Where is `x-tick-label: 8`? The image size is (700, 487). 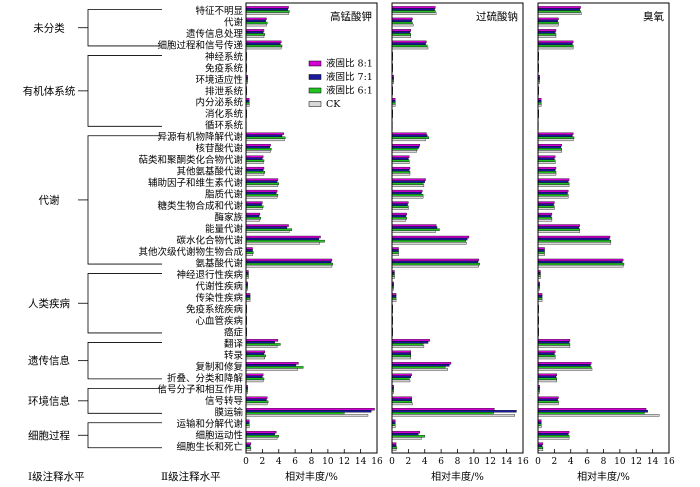 x-tick-label: 8 is located at coordinates (604, 462).